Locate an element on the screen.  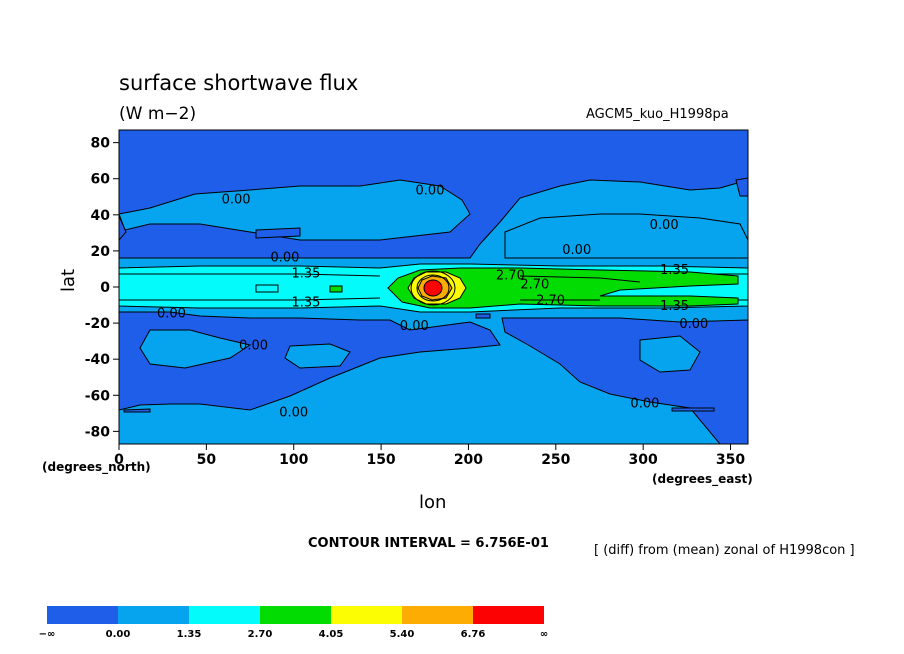
colorbar-label: 0.00 is located at coordinates (118, 634).